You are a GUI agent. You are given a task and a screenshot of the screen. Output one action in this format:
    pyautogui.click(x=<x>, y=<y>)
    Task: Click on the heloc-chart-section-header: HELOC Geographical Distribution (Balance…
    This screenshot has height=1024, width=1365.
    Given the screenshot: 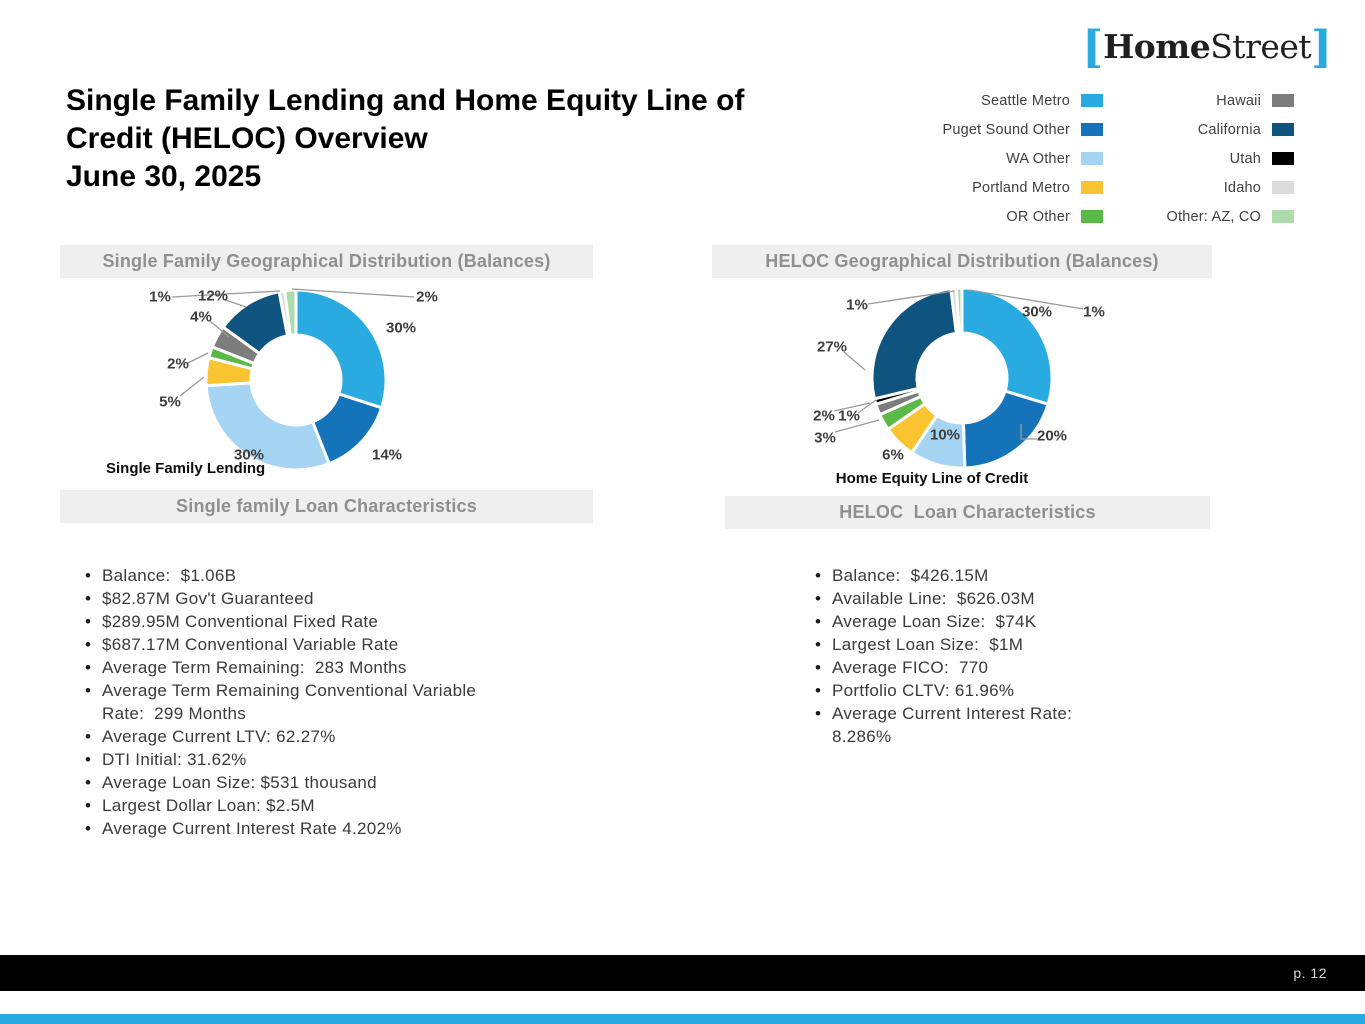 What is the action you would take?
    pyautogui.click(x=962, y=261)
    